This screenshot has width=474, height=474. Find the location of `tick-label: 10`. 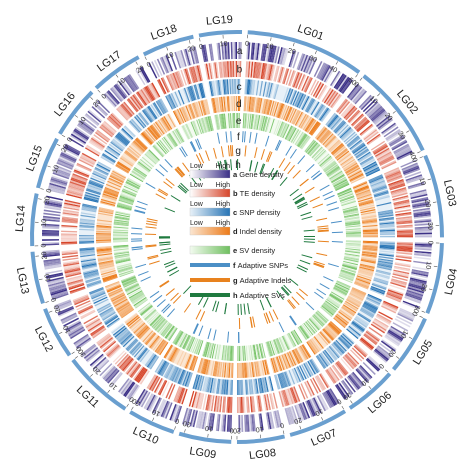

tick-label: 10 is located at coordinates (428, 265).